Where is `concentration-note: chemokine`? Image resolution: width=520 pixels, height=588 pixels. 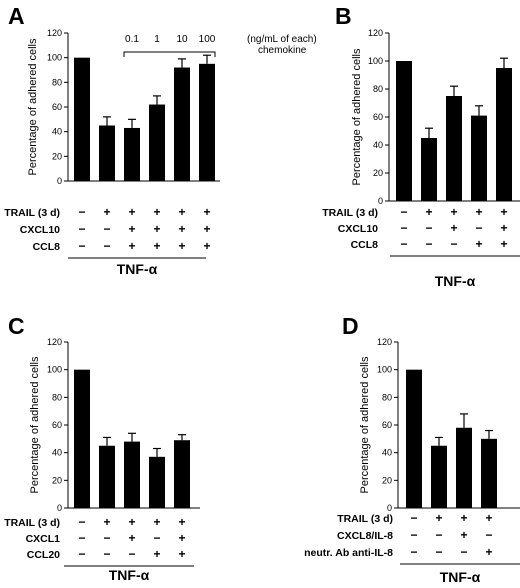 concentration-note: chemokine is located at coordinates (282, 50).